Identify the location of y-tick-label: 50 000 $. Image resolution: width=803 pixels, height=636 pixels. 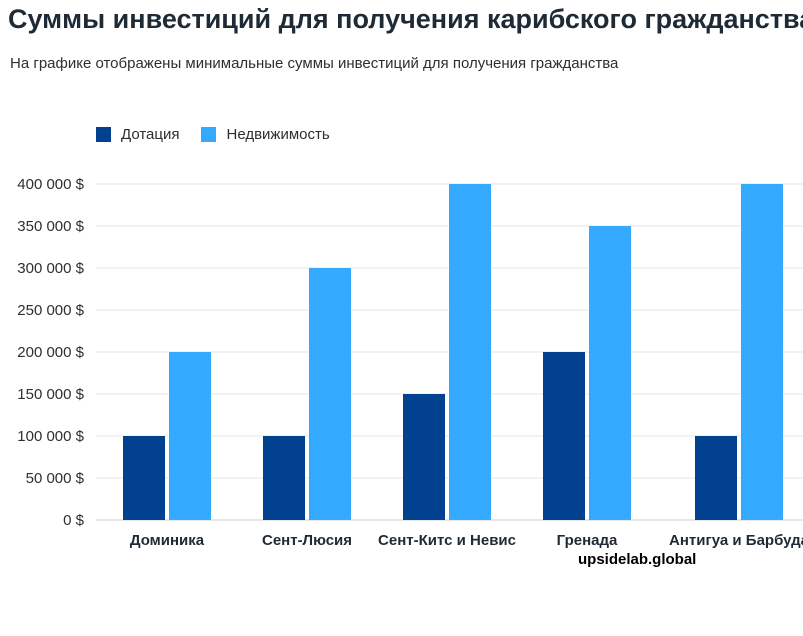
(55, 478).